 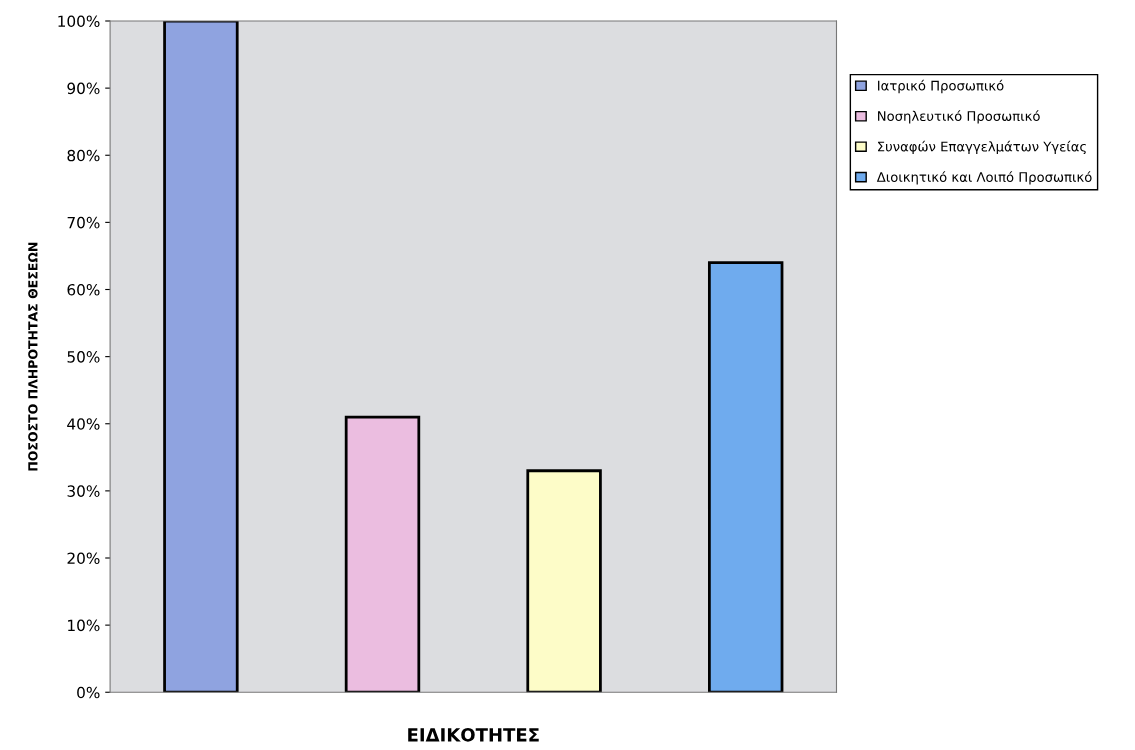 What do you see at coordinates (83, 289) in the screenshot?
I see `y-tick-label: 60%` at bounding box center [83, 289].